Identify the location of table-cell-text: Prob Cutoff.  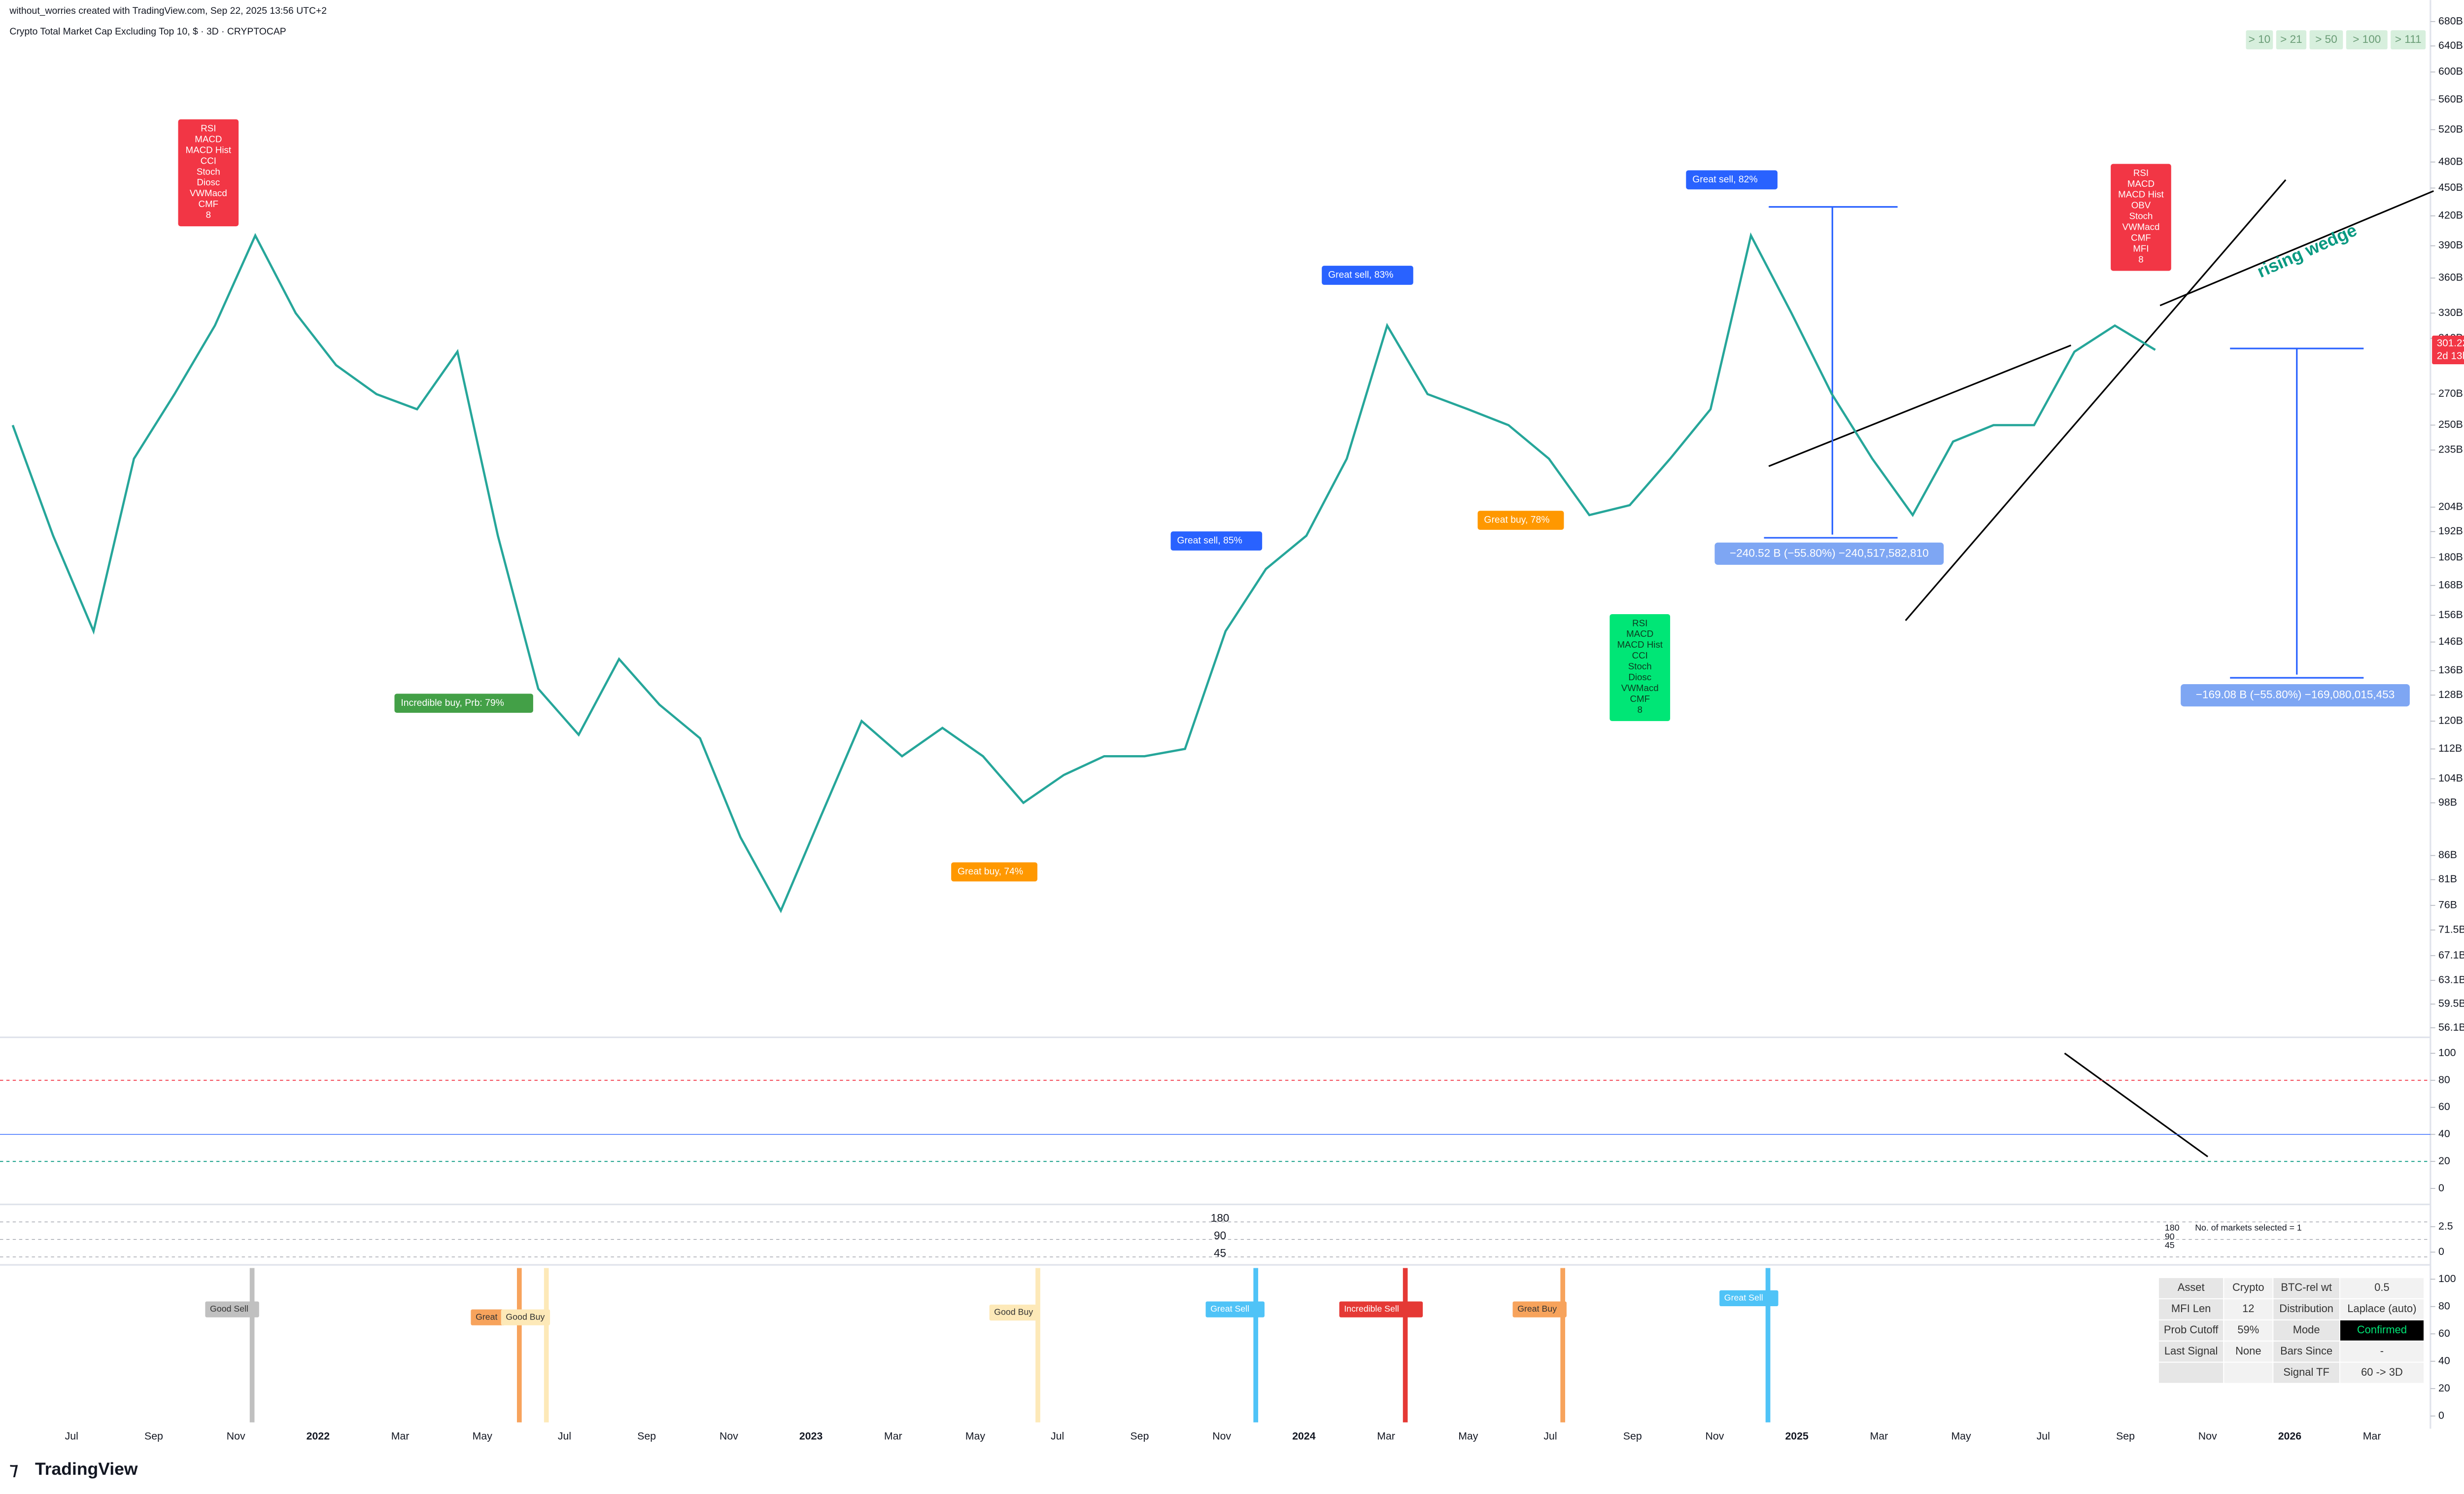
(2191, 1329).